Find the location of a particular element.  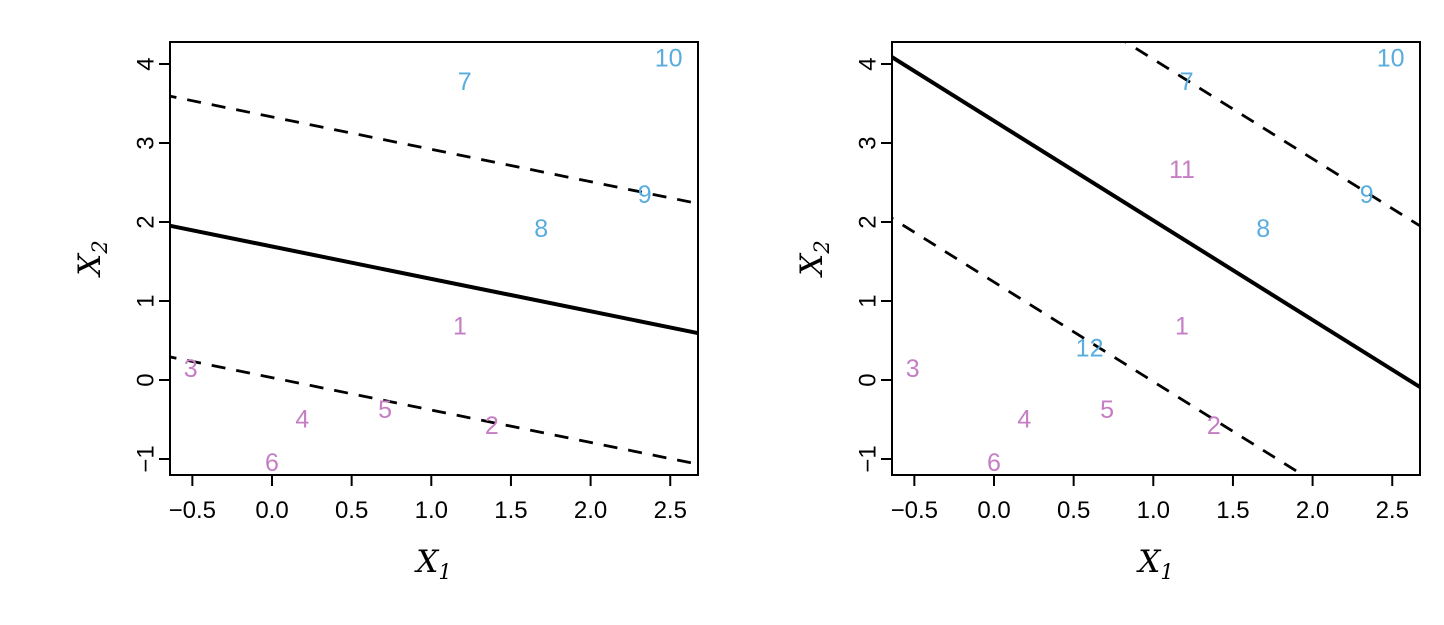

decision-boundary-line is located at coordinates (434, 279).